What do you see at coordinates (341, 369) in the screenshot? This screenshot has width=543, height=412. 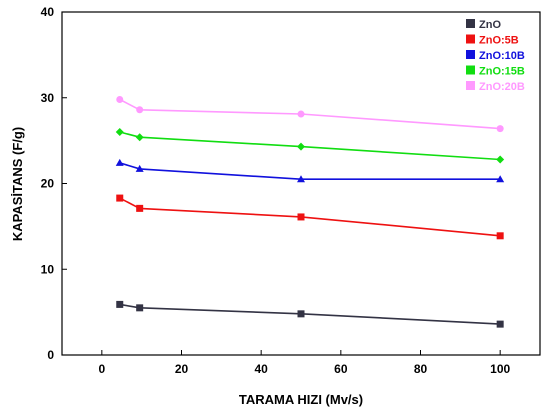 I see `x-tick-label: 60` at bounding box center [341, 369].